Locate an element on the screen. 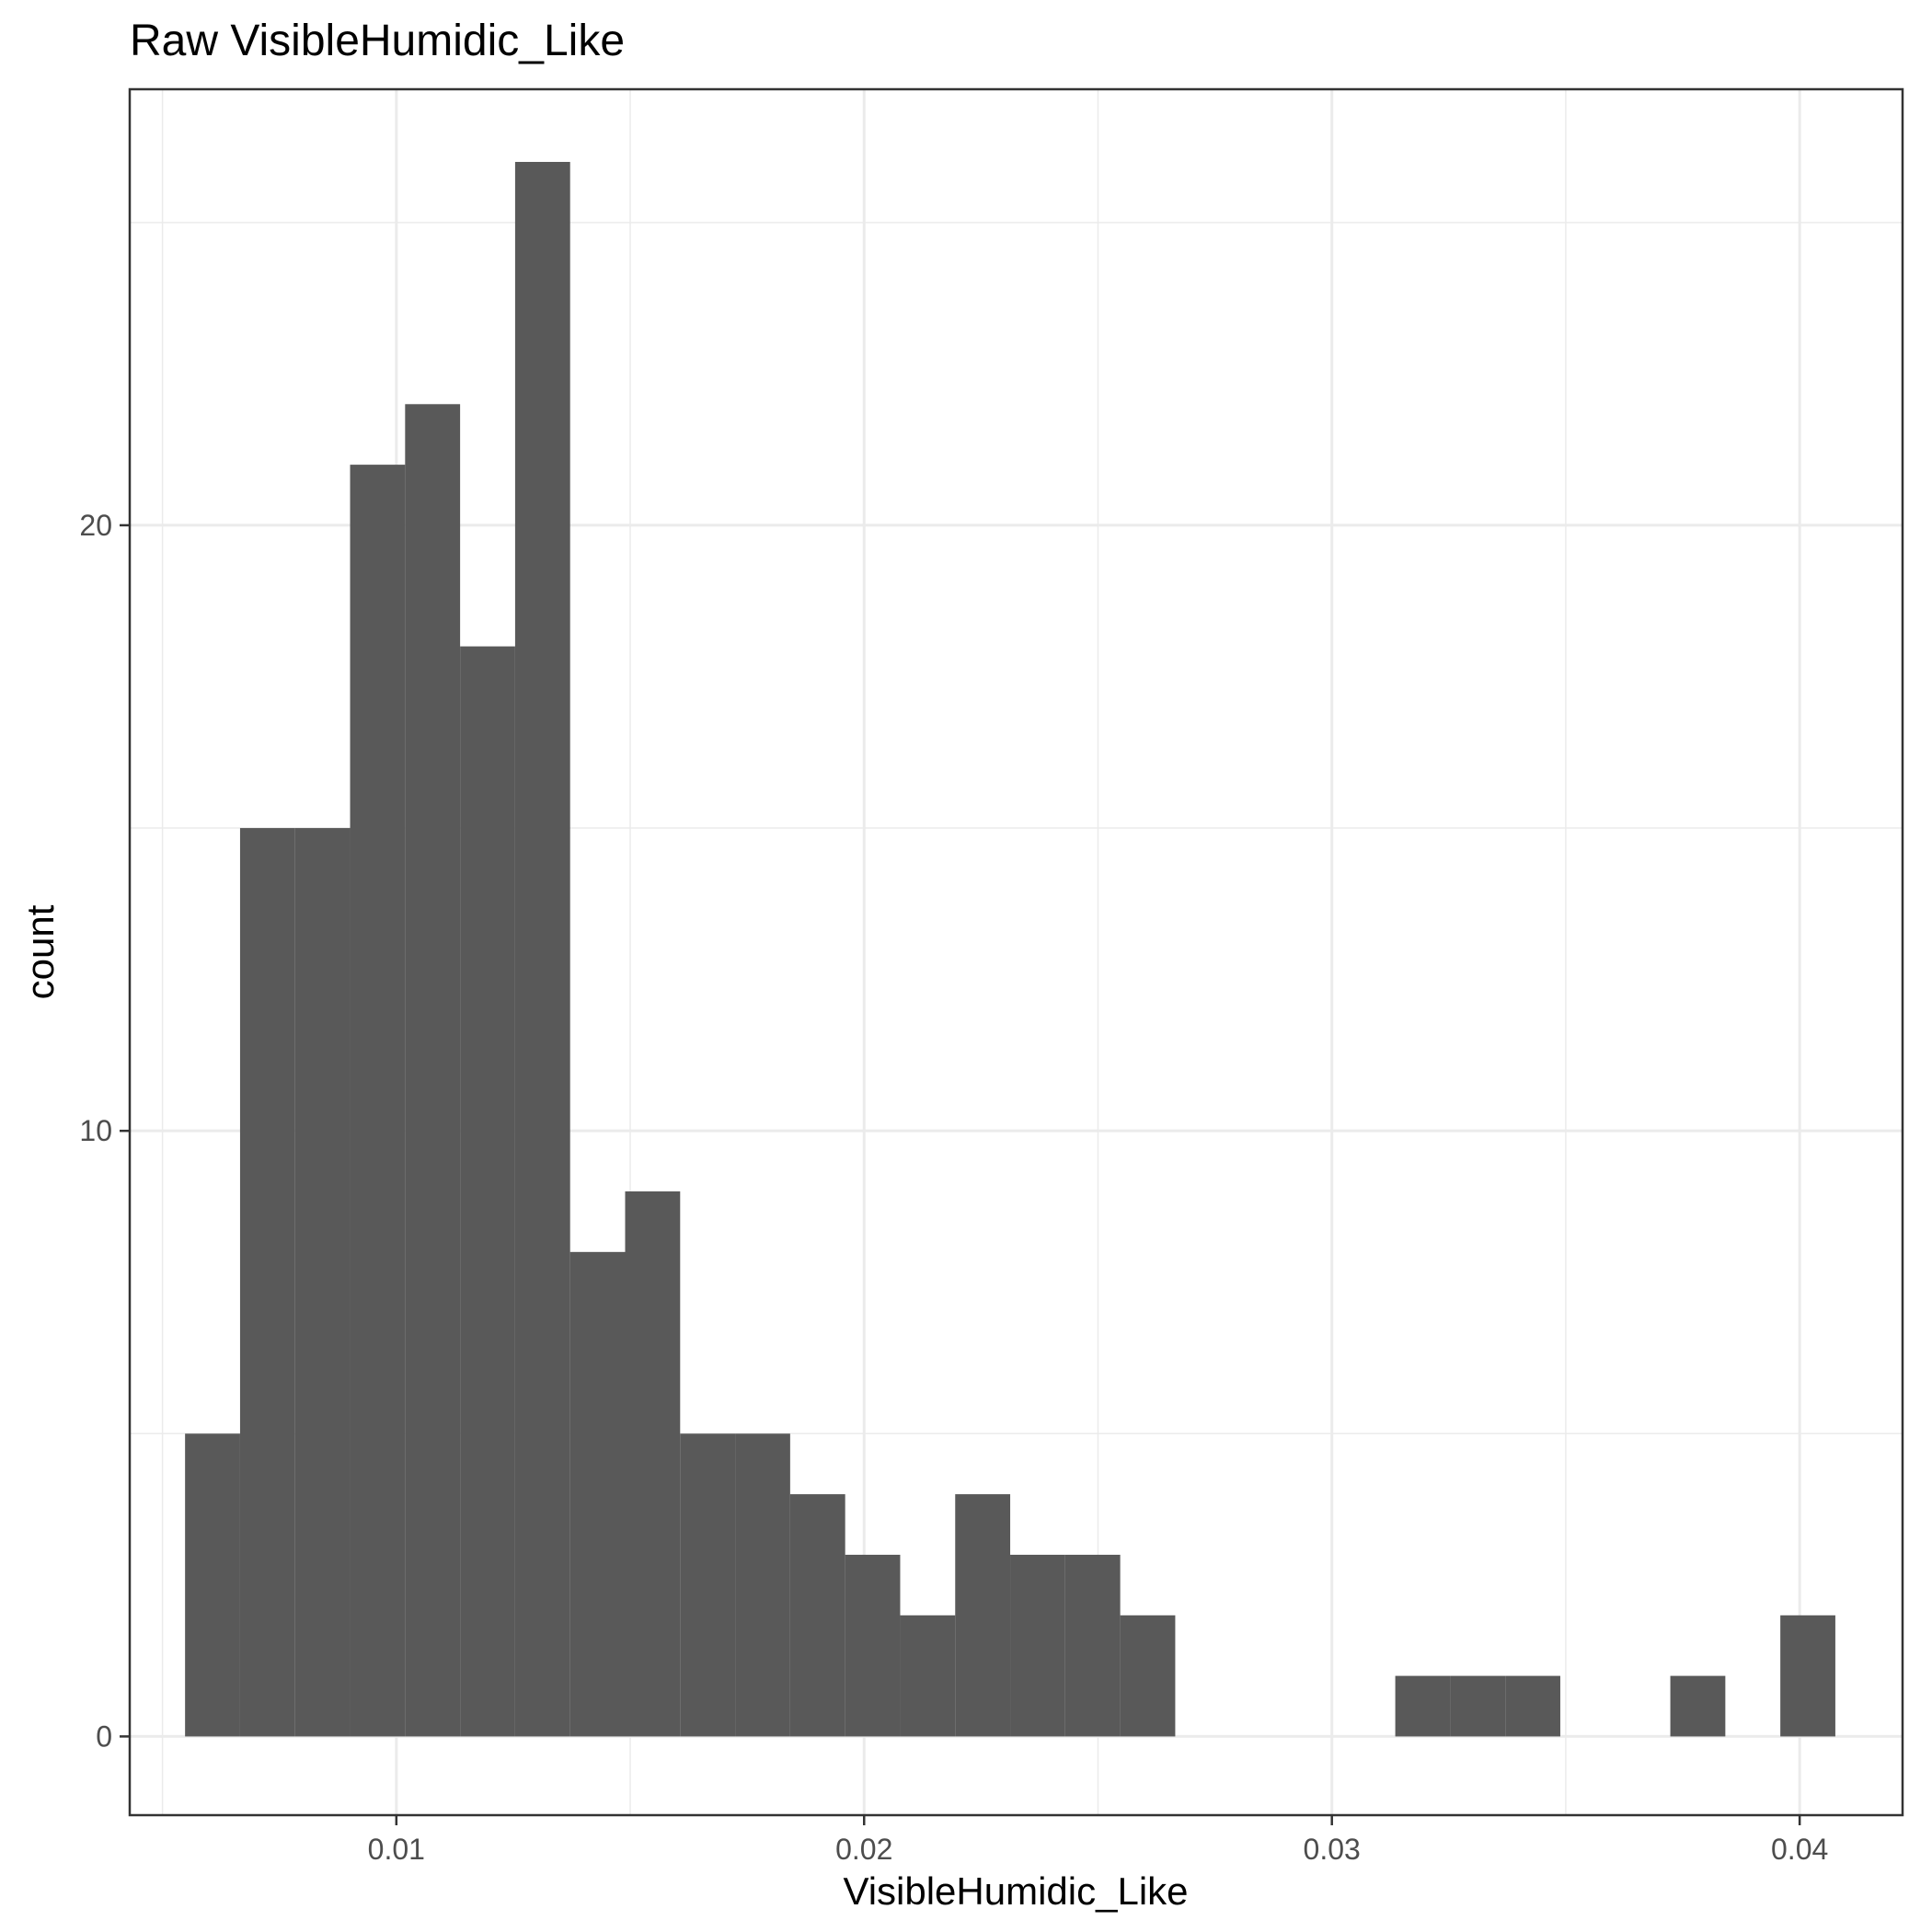  y-axis-title: count is located at coordinates (40, 951).